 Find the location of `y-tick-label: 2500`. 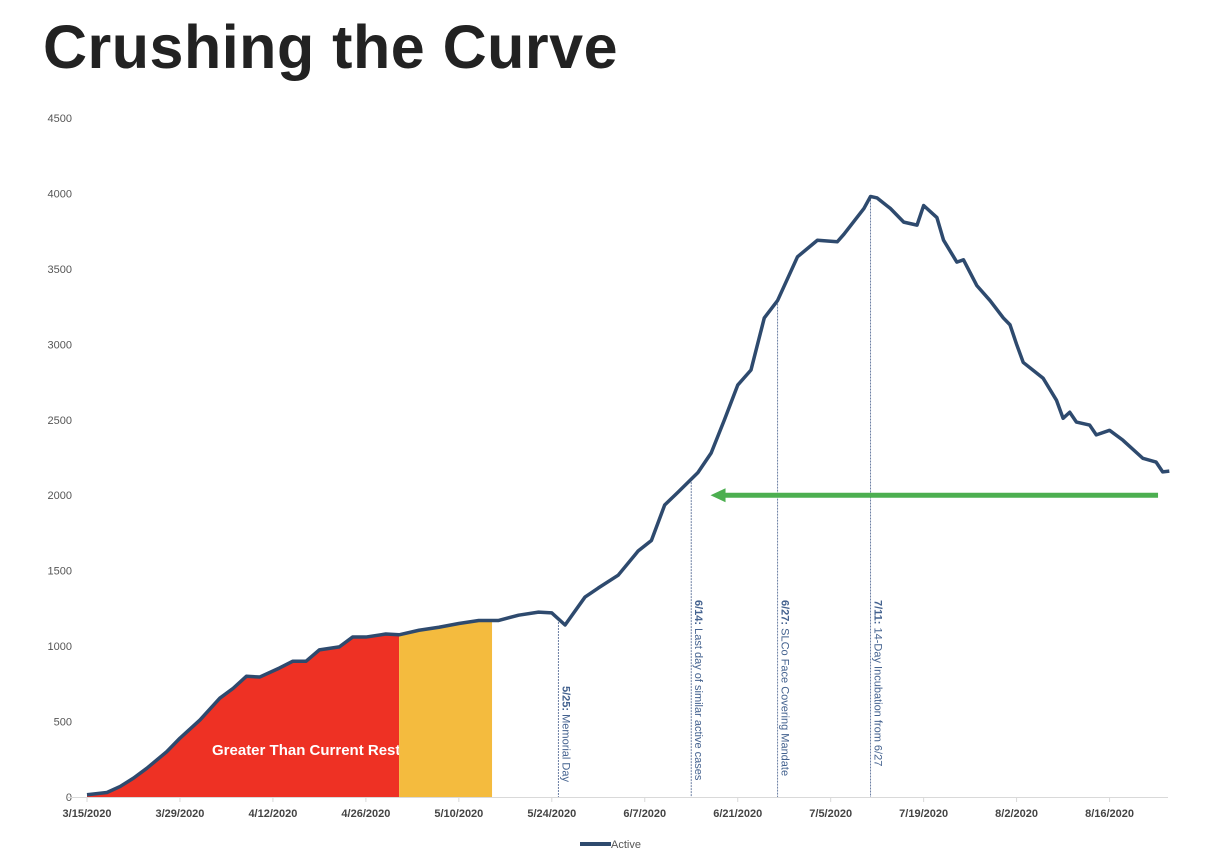

y-tick-label: 2500 is located at coordinates (60, 421).